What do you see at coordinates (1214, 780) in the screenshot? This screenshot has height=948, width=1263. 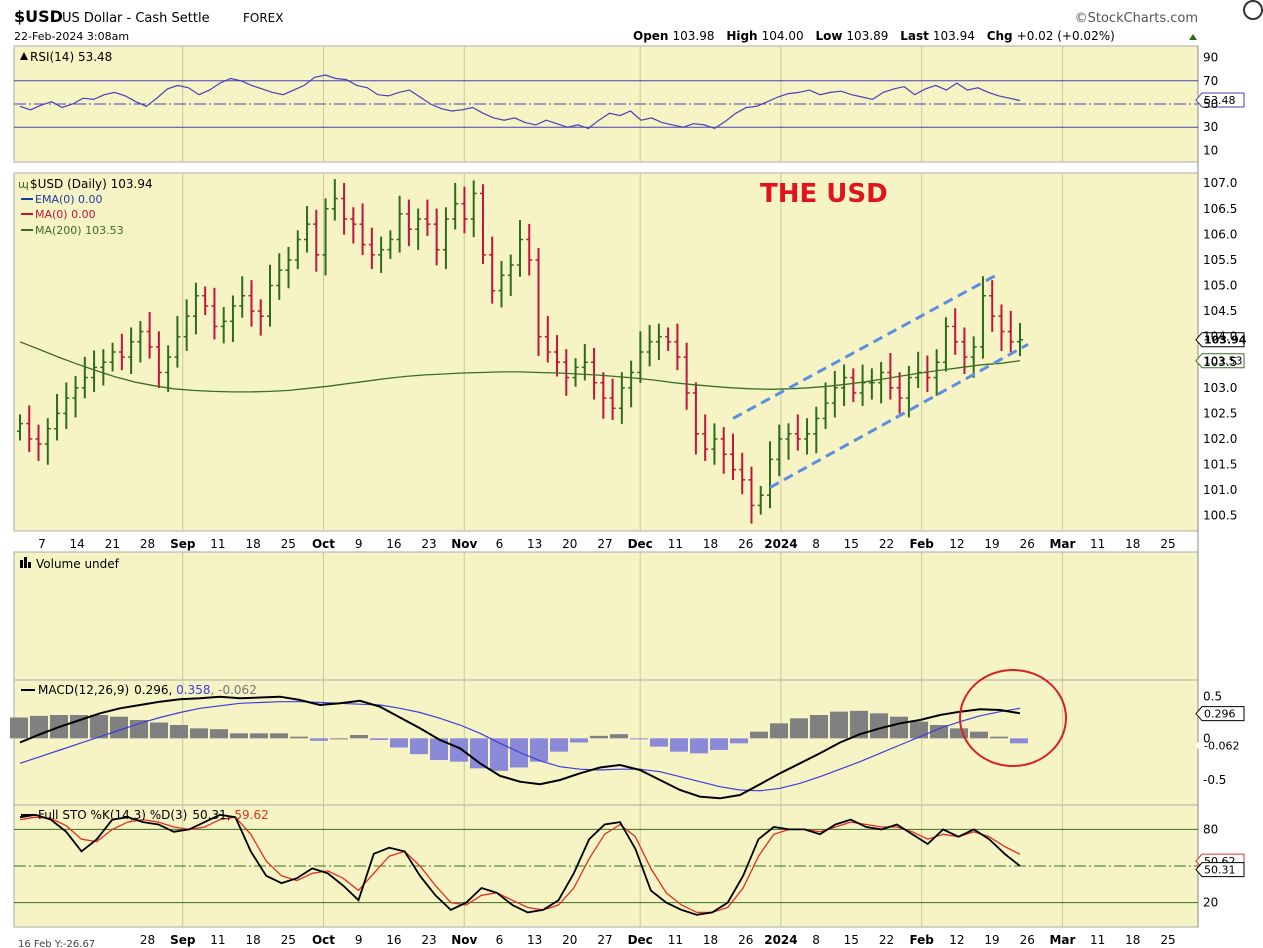 I see `macd-y-tick: -0.5` at bounding box center [1214, 780].